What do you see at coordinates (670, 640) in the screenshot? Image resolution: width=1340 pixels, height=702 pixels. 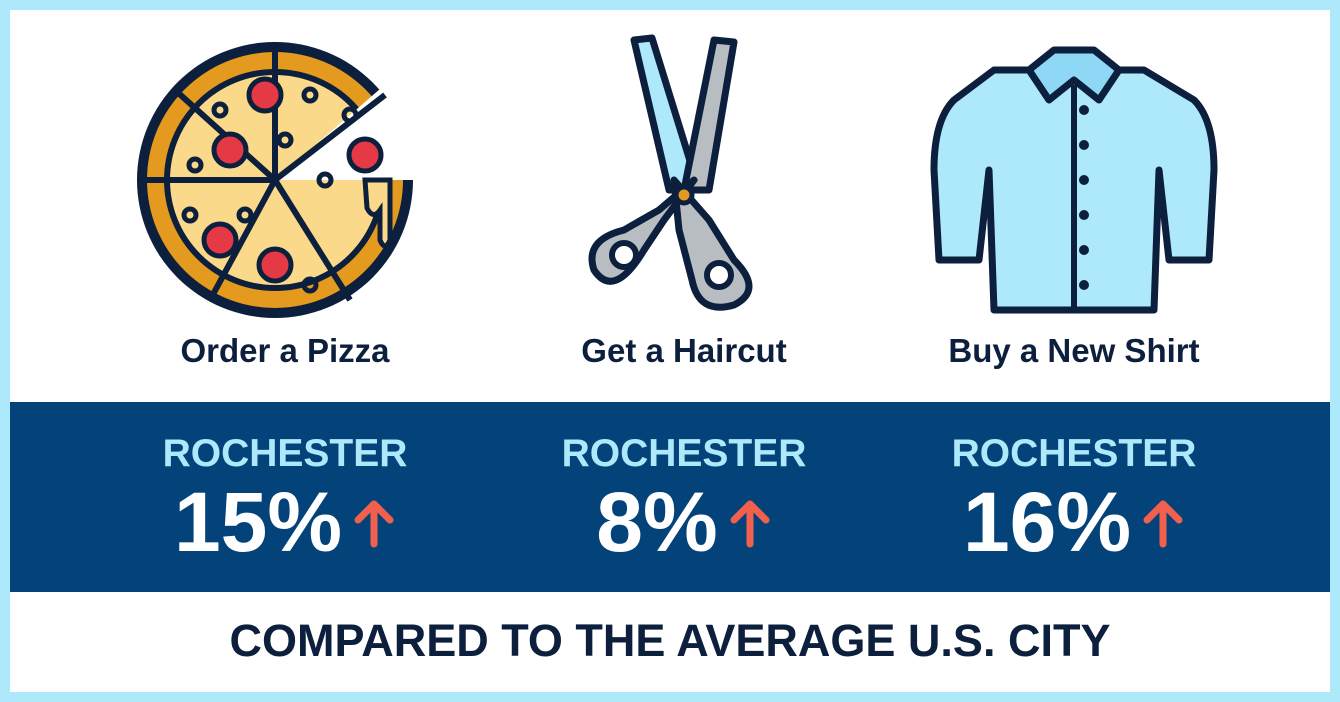 I see `footer-caption: COMPARED TO THE AVERAGE U.S. CITY` at bounding box center [670, 640].